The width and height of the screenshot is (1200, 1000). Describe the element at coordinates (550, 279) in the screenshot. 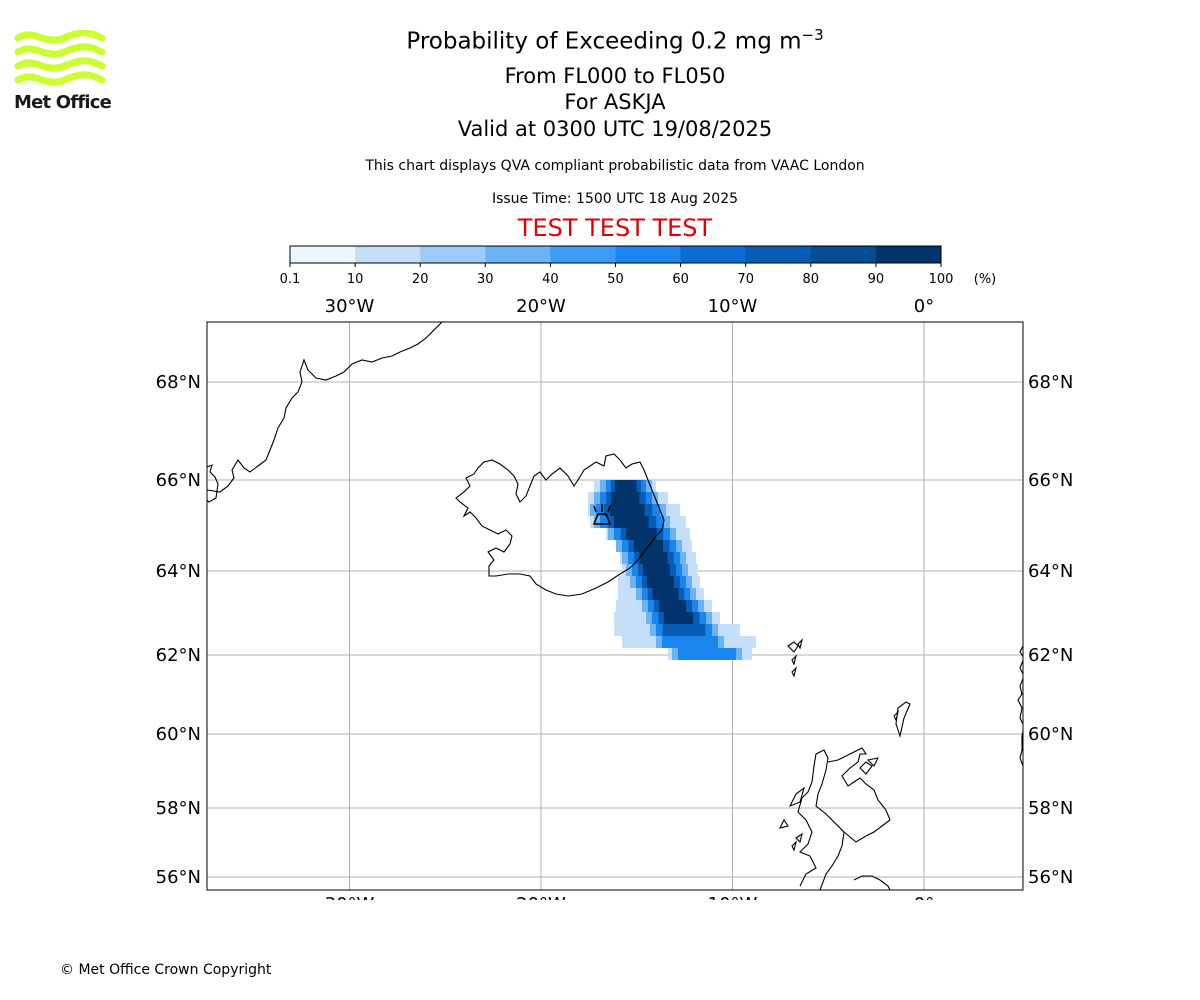

I see `colorbar-tick-label: 40` at that location.